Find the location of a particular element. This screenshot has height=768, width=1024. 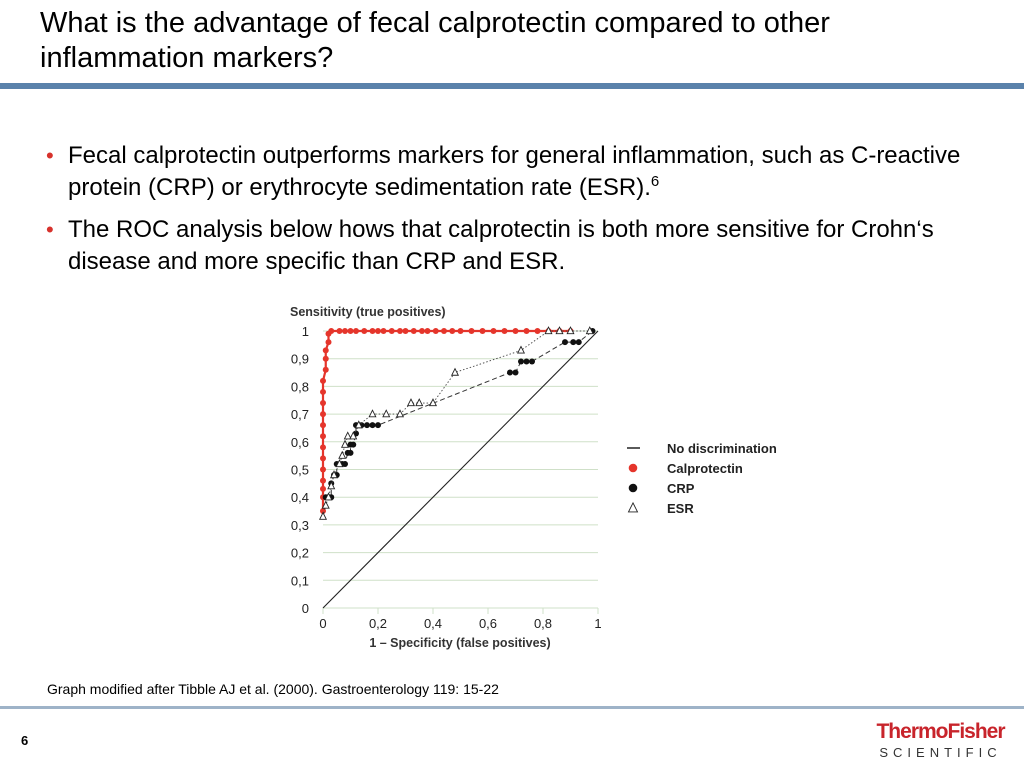

logo-wordmark: ThermoFisher is located at coordinates (940, 731).